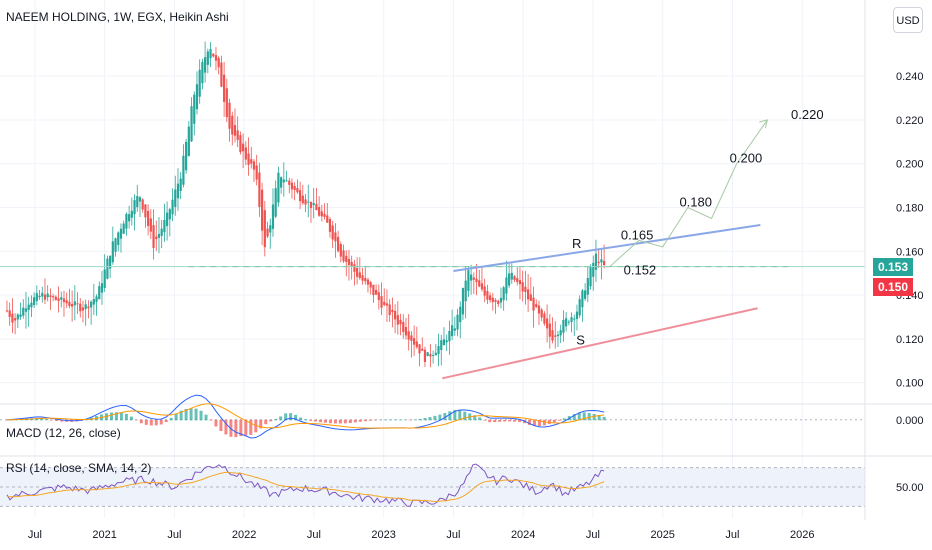  Describe the element at coordinates (908, 20) in the screenshot. I see `currency-button: USD` at that location.